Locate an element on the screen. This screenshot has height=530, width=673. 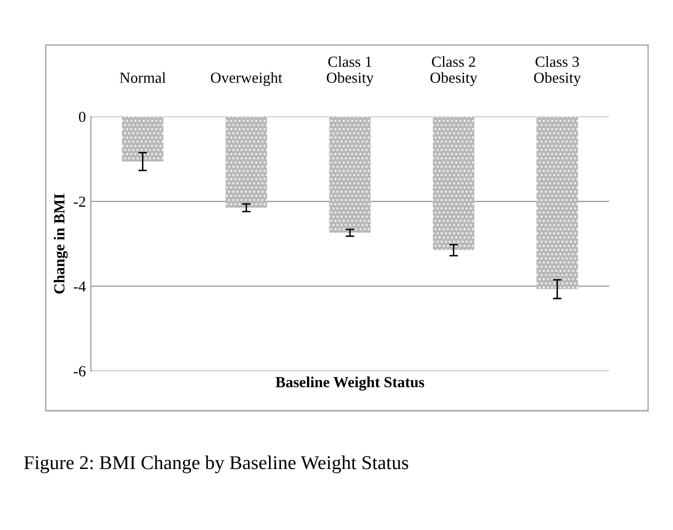
x-tick-label: Normal is located at coordinates (143, 77).